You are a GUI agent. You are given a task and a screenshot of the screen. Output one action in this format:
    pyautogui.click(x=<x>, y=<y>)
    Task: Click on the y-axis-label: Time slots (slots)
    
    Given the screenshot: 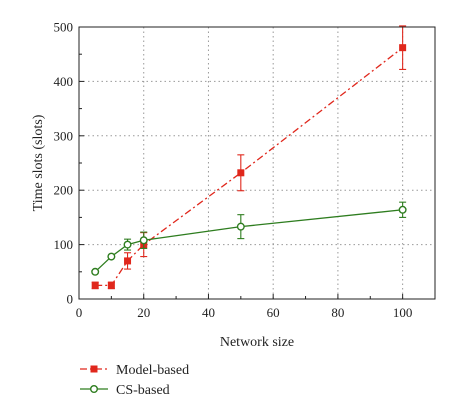 What is the action you would take?
    pyautogui.click(x=38, y=162)
    